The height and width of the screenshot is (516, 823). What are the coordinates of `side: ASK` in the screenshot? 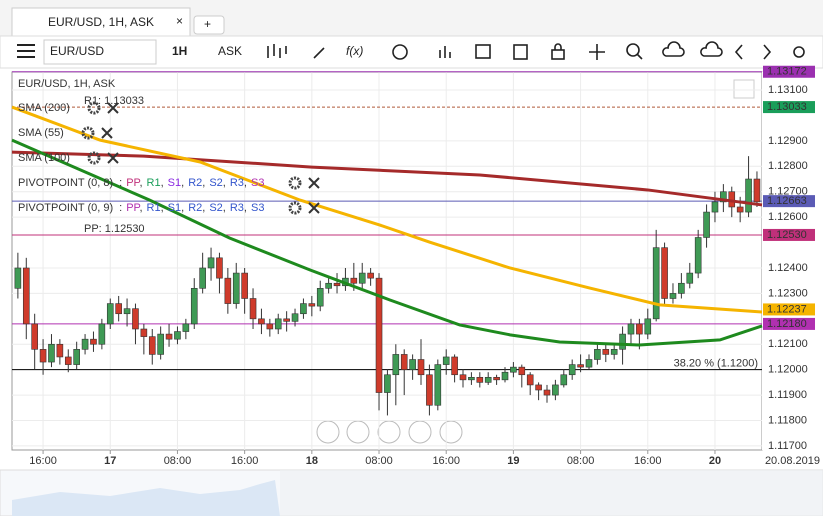 It's located at (230, 51).